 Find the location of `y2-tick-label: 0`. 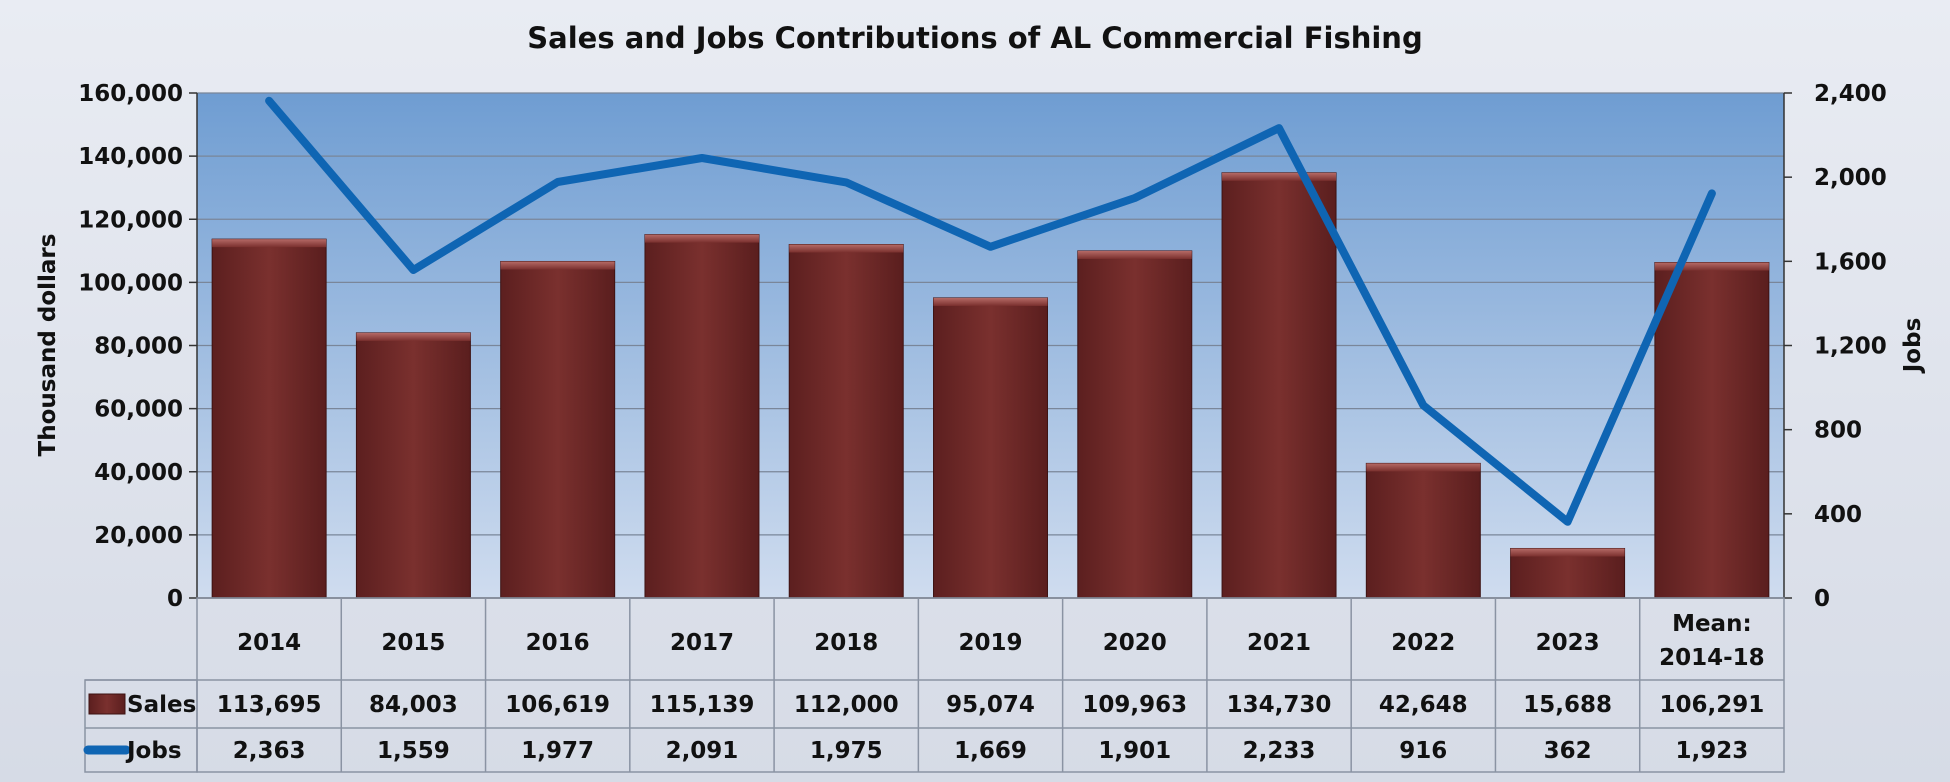

y2-tick-label: 0 is located at coordinates (1822, 599).